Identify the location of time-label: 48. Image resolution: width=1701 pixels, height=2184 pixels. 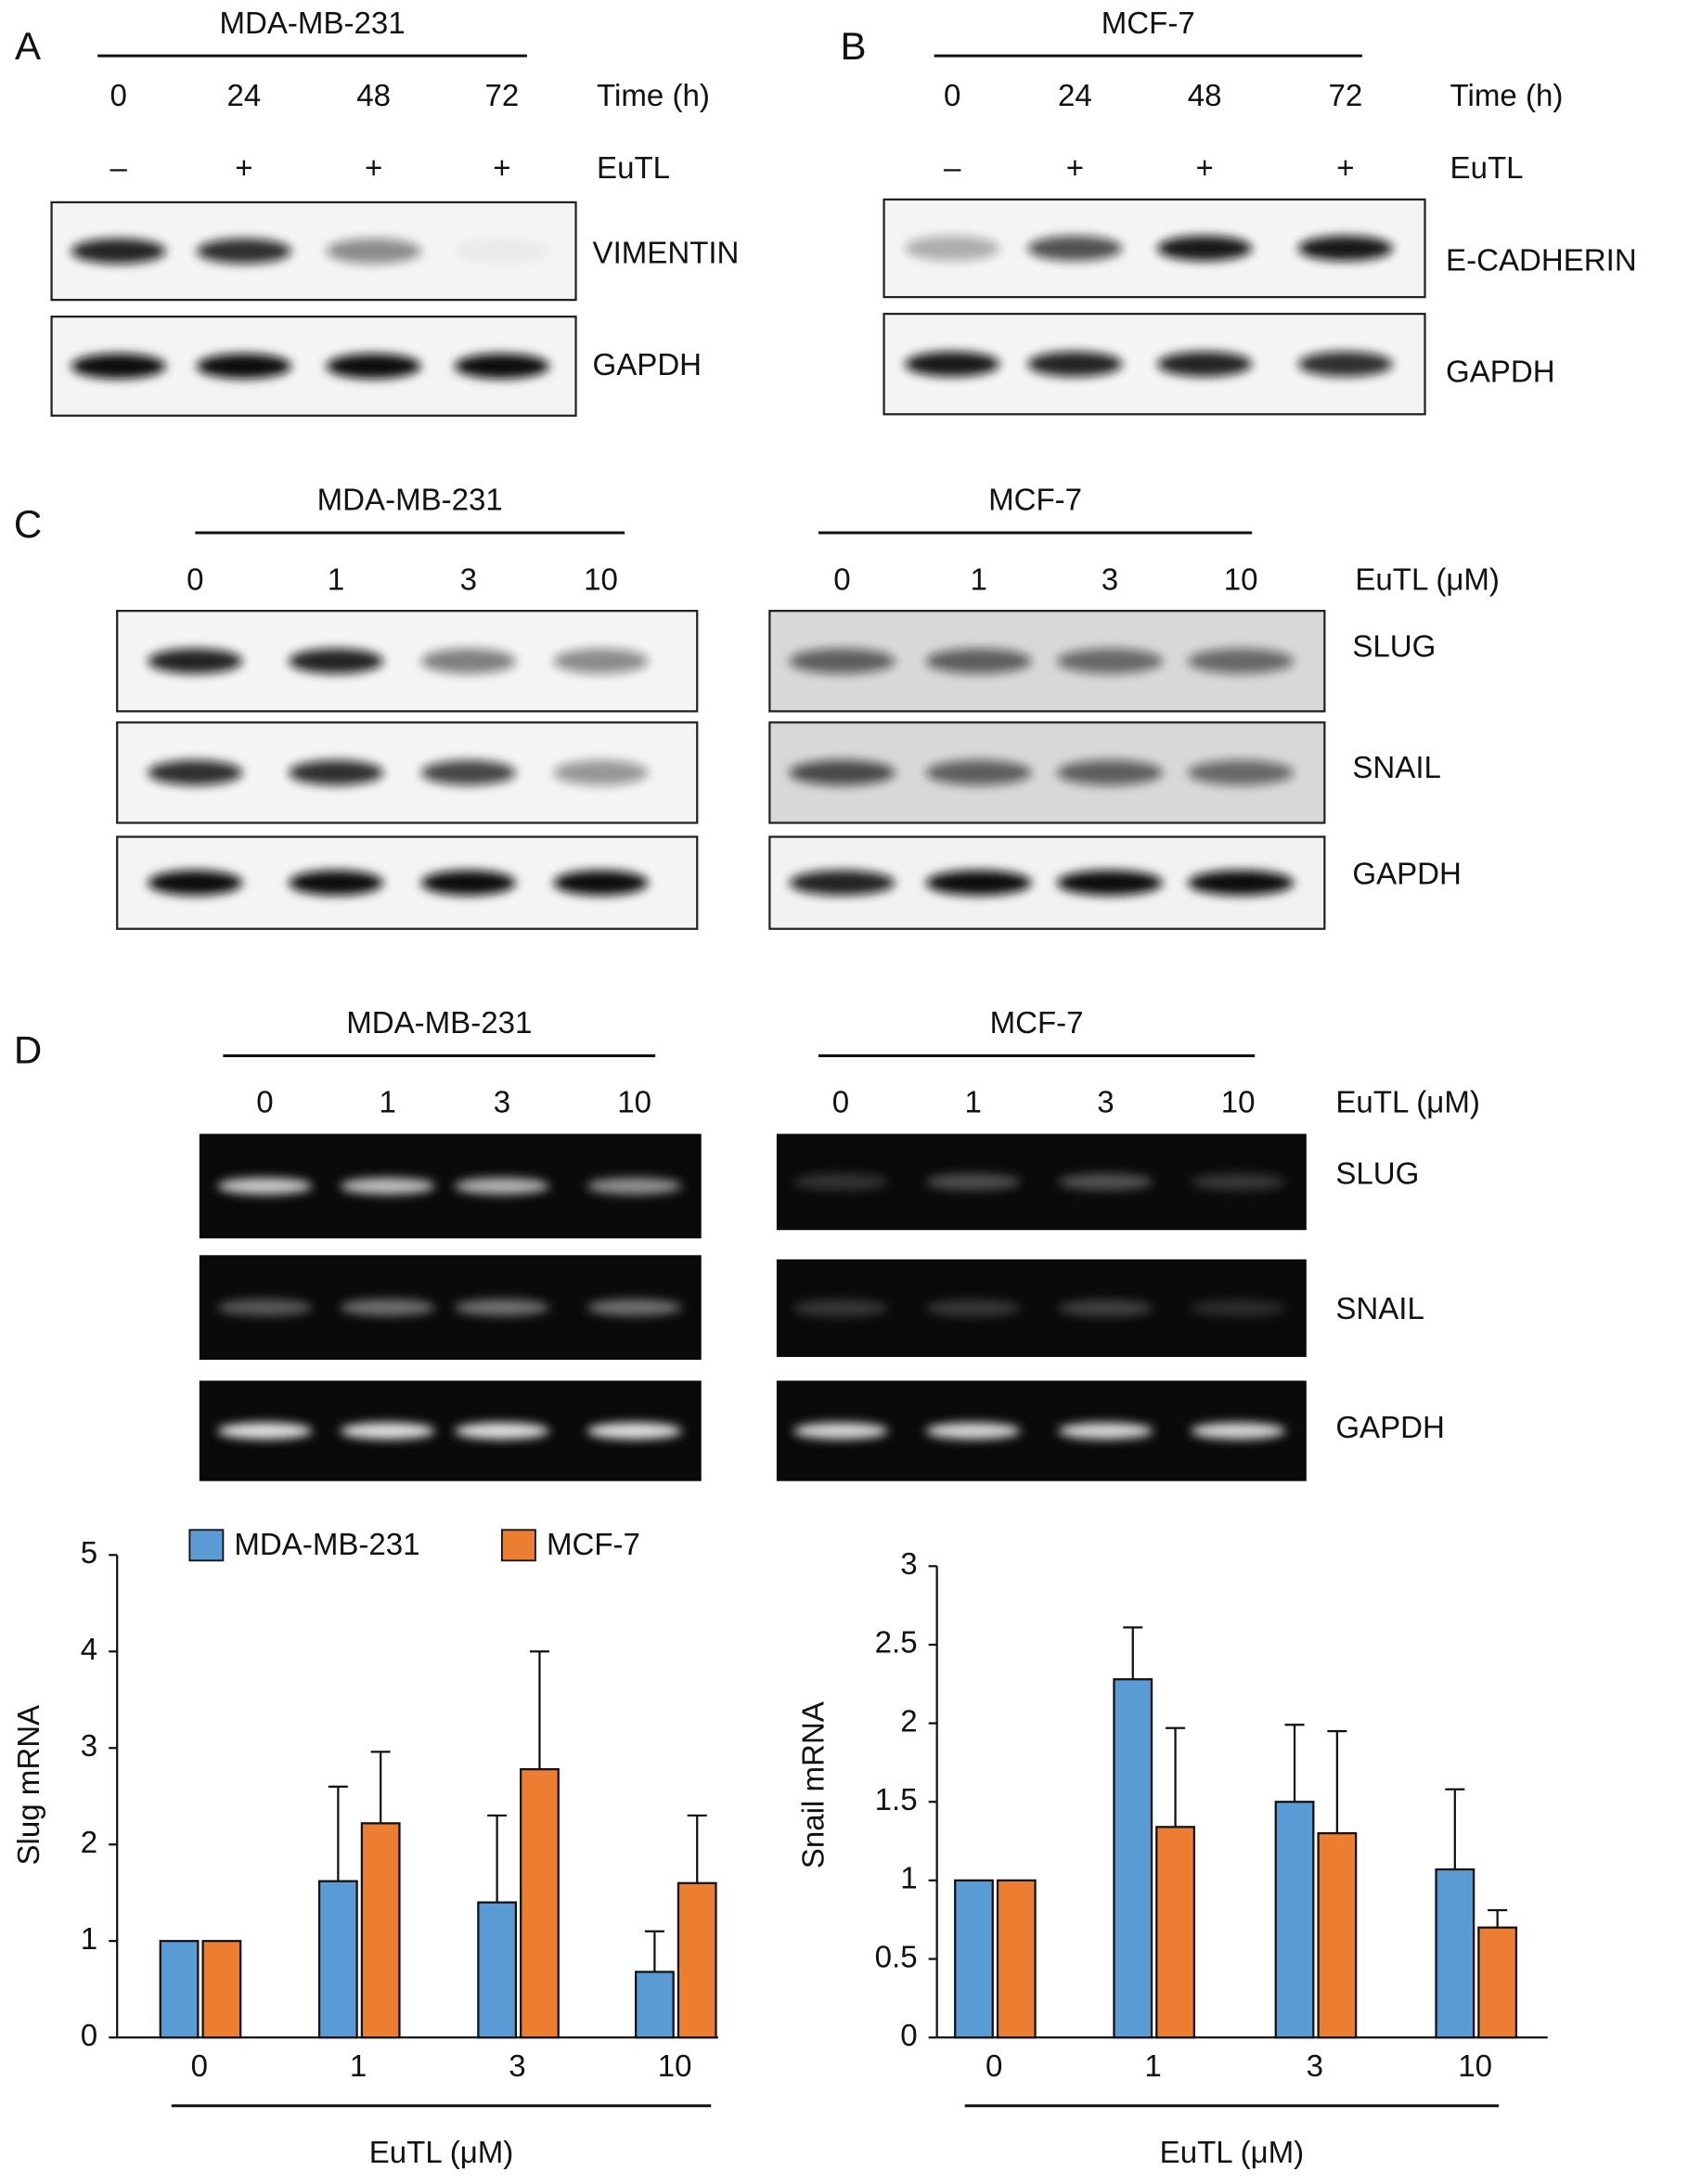
(373, 96).